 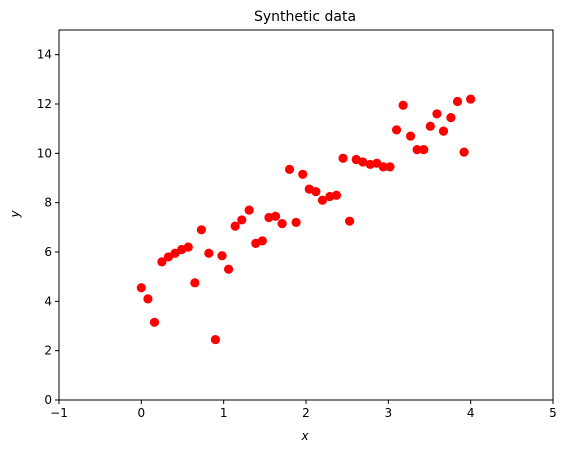 I want to click on y-axis-label: y, so click(x=15, y=214).